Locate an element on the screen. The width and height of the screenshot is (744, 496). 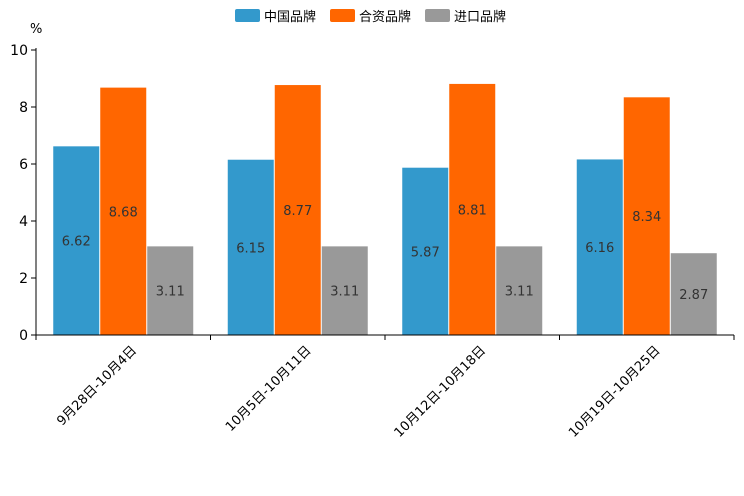
data-label-0-3: 6.16 is located at coordinates (599, 248).